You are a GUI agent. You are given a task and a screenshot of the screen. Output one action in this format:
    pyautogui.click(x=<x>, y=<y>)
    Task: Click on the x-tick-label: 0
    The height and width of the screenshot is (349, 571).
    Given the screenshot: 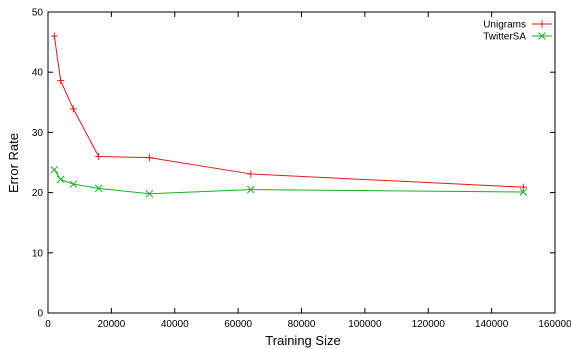 What is the action you would take?
    pyautogui.click(x=48, y=324)
    